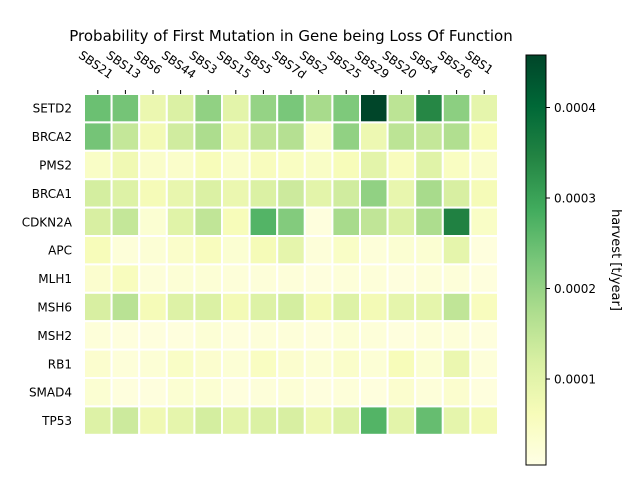  I want to click on heatmap-cell-msh2-sbs13, so click(125, 335).